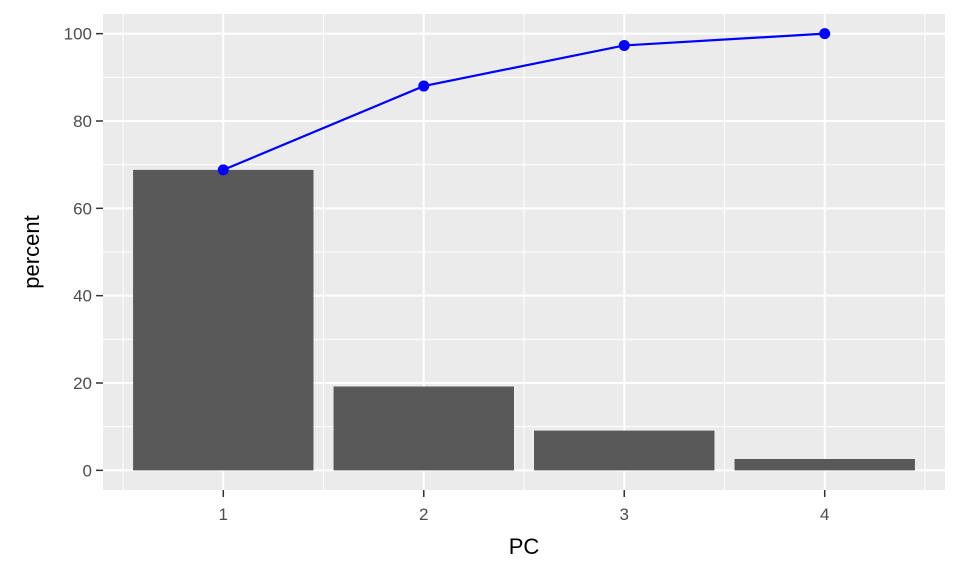 This screenshot has height=576, width=960. I want to click on y-axis-title: percent, so click(31, 251).